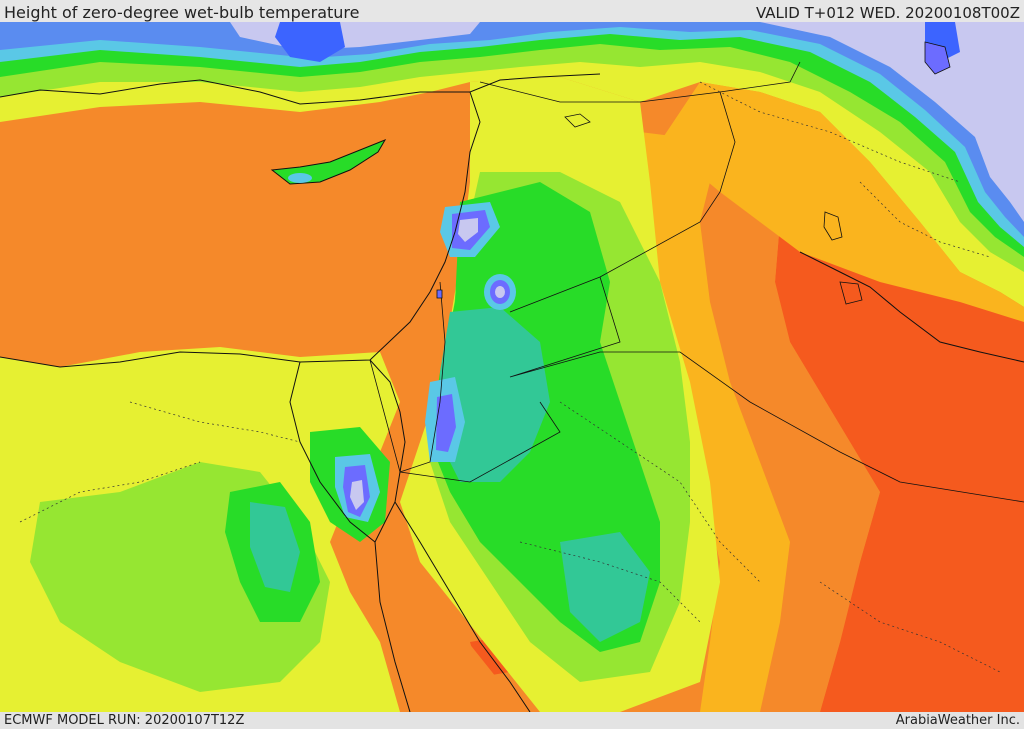 This screenshot has height=729, width=1024. What do you see at coordinates (715, 422) in the screenshot?
I see `field-light-orange-band` at bounding box center [715, 422].